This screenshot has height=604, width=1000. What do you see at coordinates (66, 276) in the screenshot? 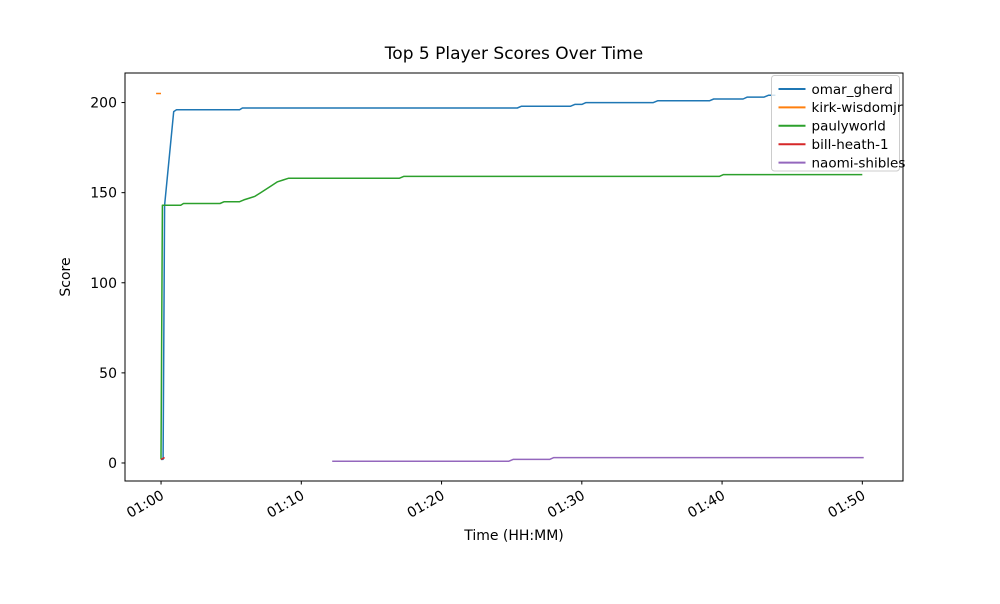
I see `y-axis-label: Score` at bounding box center [66, 276].